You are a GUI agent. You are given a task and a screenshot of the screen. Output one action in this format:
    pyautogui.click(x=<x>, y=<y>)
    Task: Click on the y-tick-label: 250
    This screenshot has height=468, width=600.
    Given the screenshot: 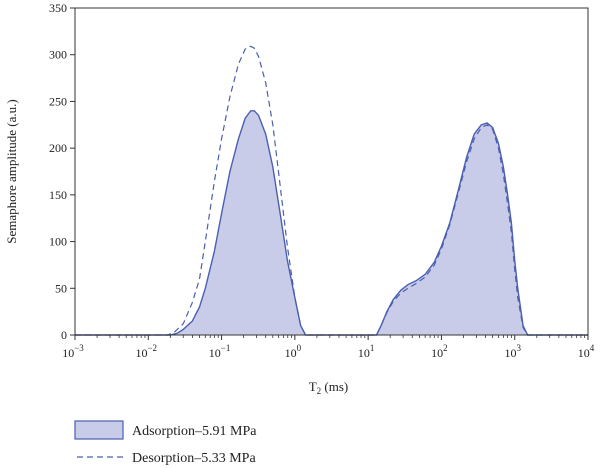 What is the action you would take?
    pyautogui.click(x=58, y=101)
    